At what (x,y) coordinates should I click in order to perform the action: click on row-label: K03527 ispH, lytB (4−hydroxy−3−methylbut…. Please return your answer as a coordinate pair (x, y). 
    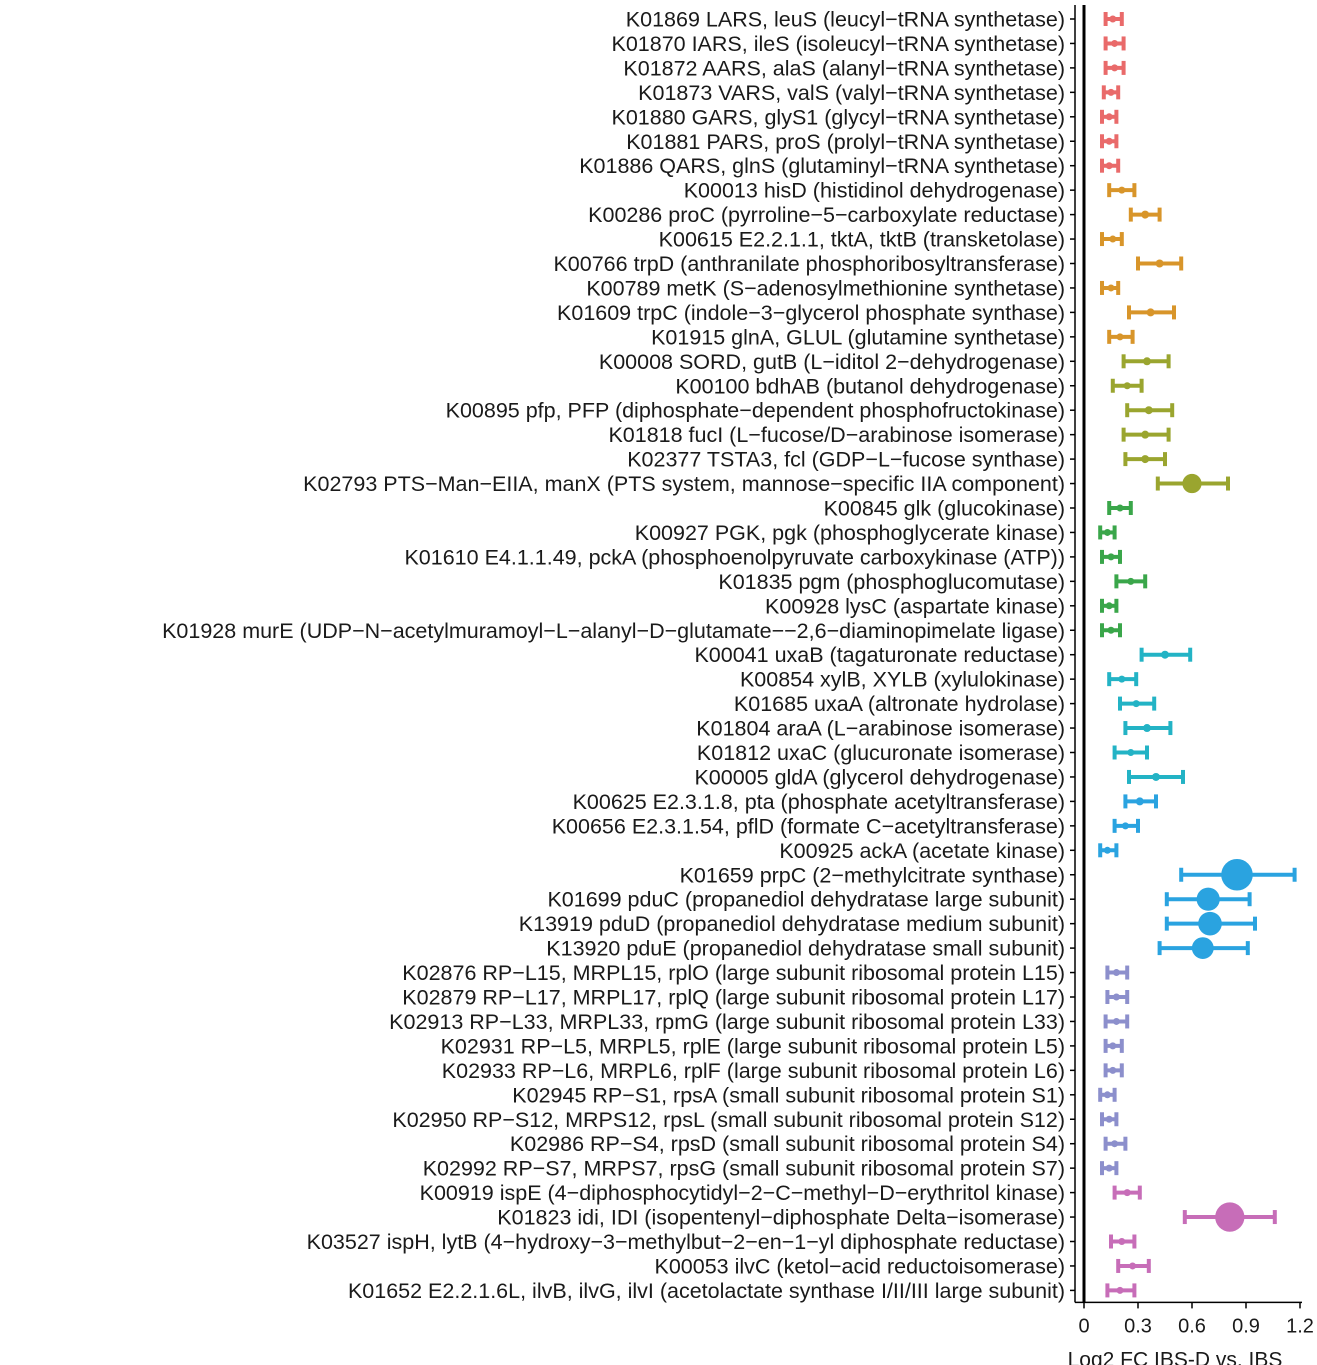
    Looking at the image, I should click on (686, 1242).